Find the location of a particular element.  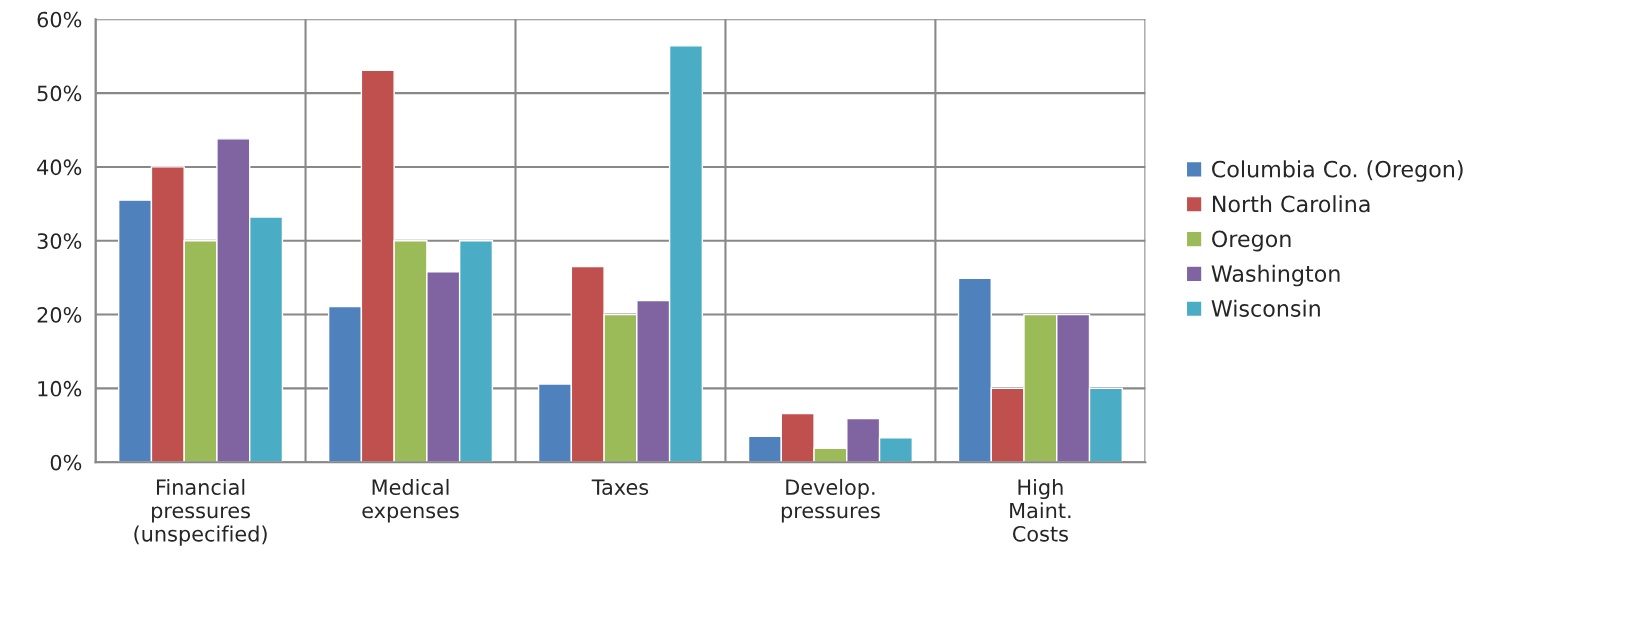

y-tick-label: 30% is located at coordinates (59, 241).